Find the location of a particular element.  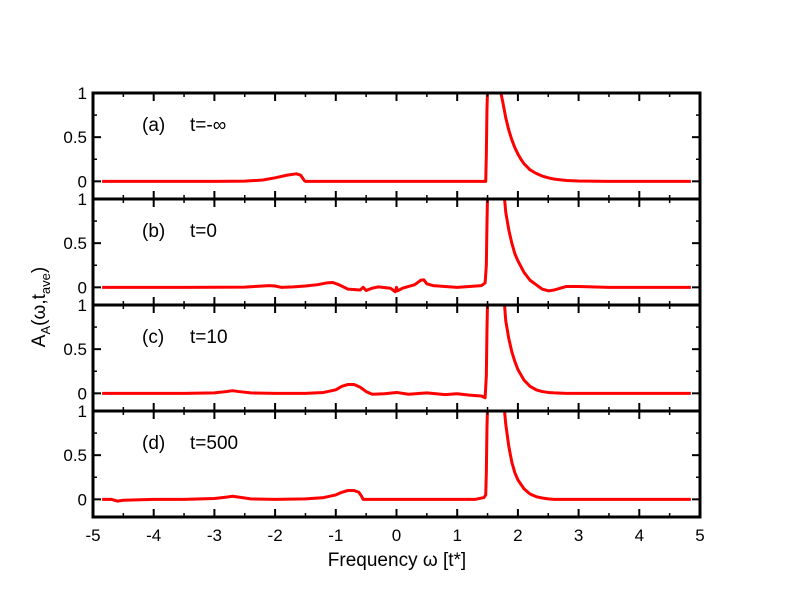

y-axis-title-sub1: A is located at coordinates (45, 330).